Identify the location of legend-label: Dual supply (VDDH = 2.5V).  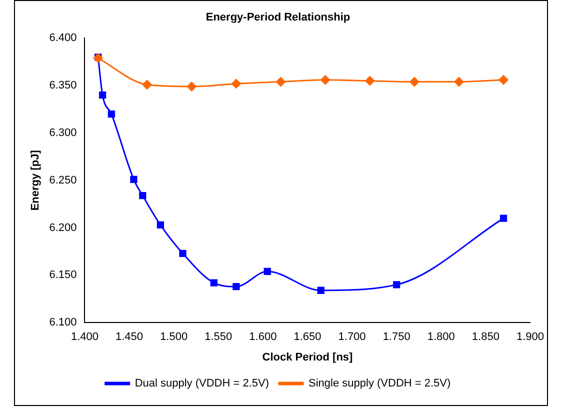
(202, 384).